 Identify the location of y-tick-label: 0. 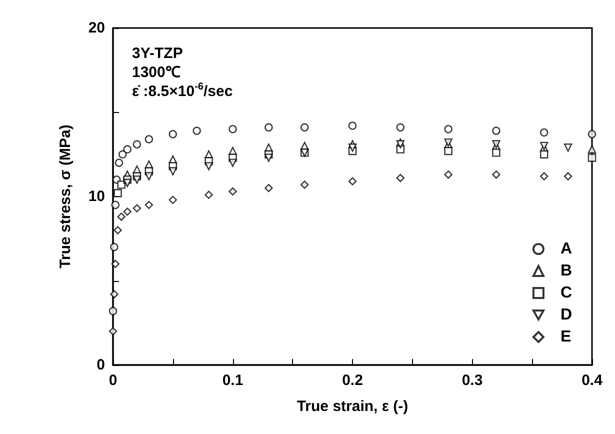
(100, 365).